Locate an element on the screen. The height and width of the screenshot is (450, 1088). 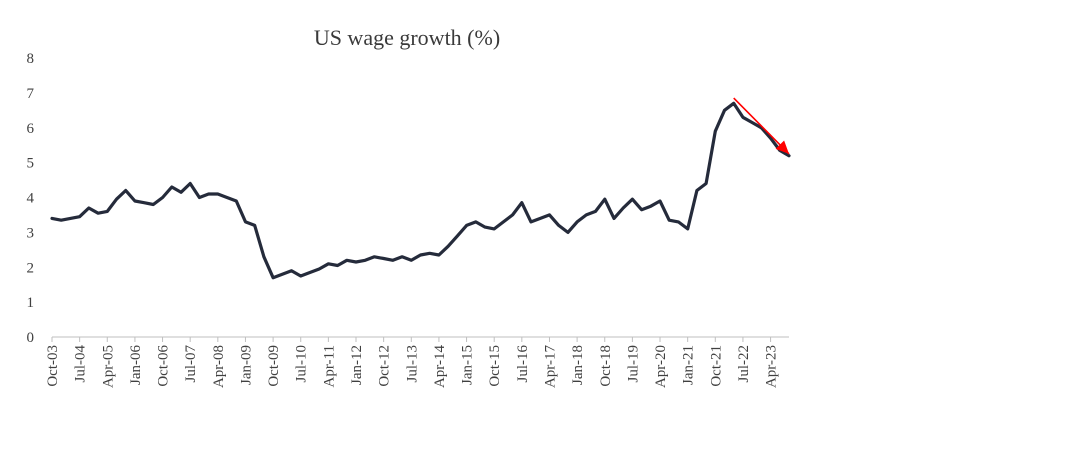
y-tick-label: 7 is located at coordinates (31, 94).